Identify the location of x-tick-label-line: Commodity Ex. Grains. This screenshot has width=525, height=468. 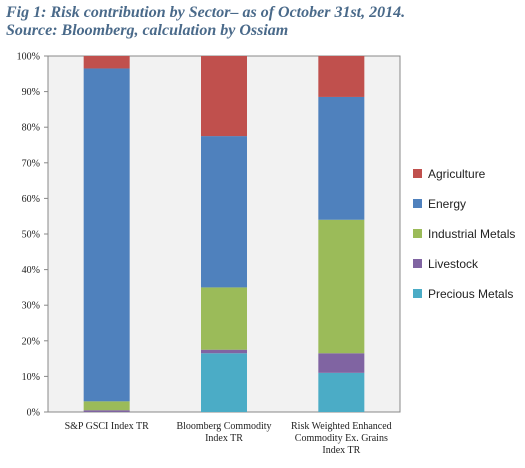
(341, 438).